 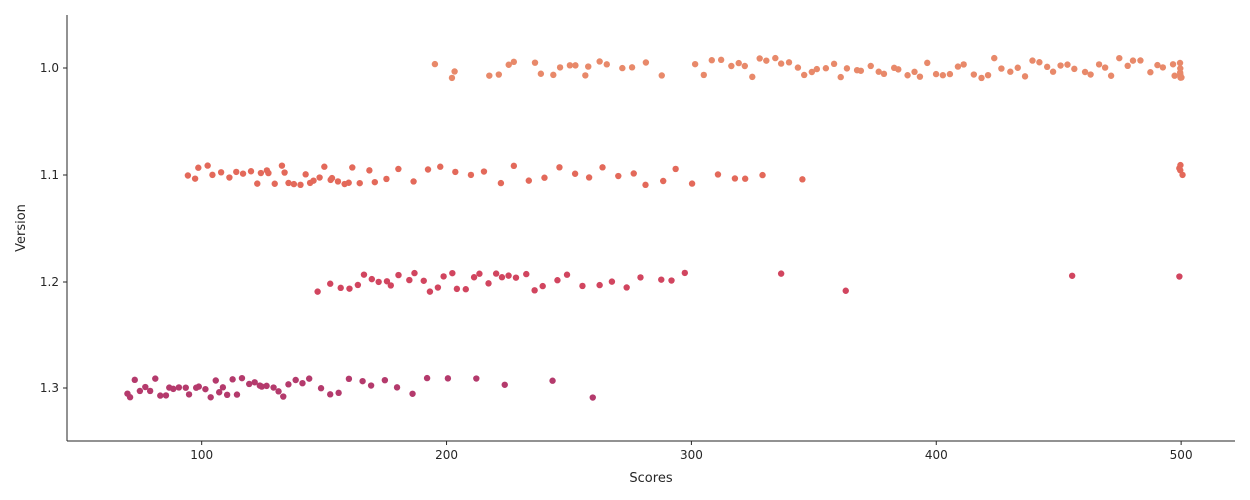 What do you see at coordinates (808, 68) in the screenshot?
I see `series-1.0` at bounding box center [808, 68].